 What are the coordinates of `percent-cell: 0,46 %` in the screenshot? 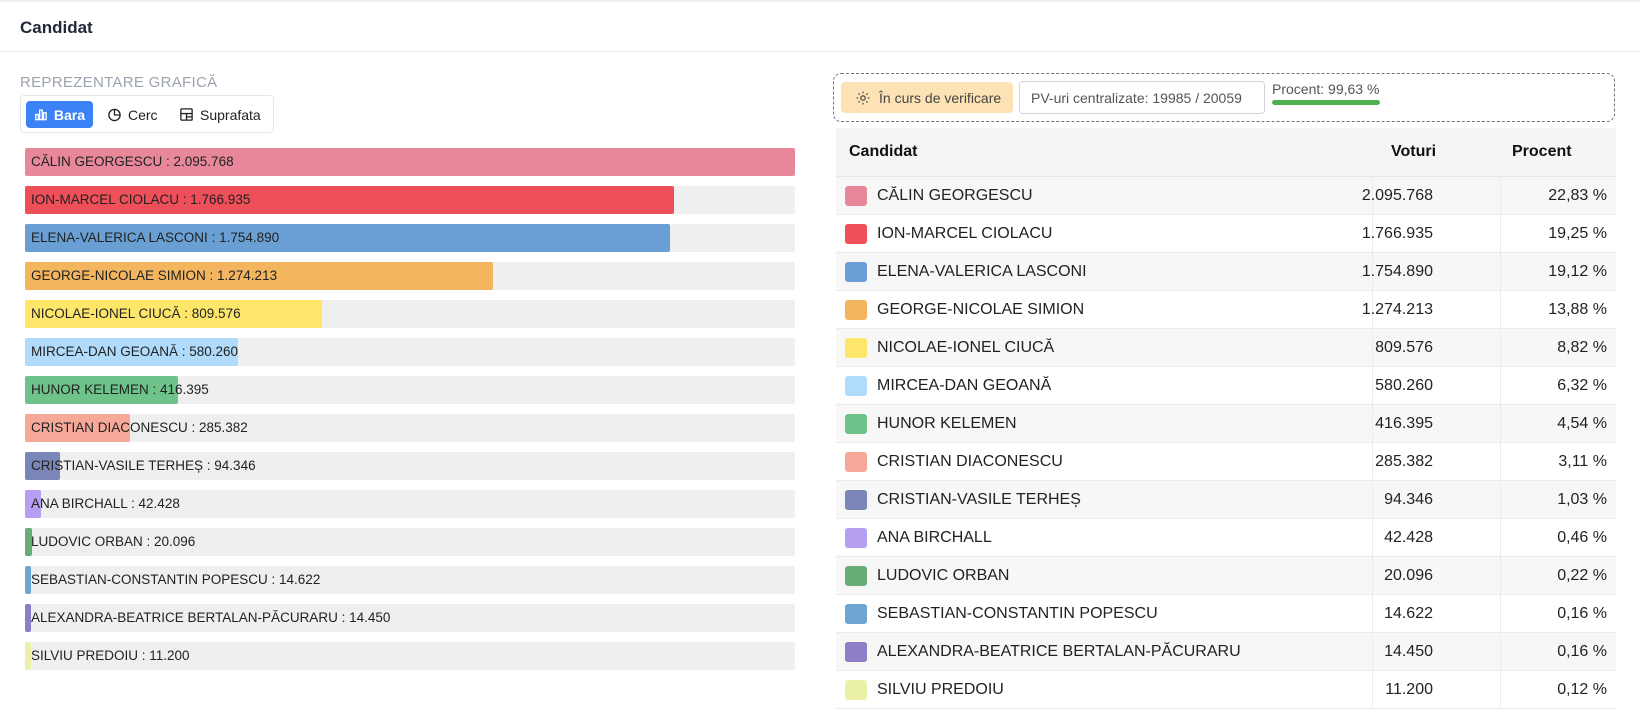 It's located at (1582, 537).